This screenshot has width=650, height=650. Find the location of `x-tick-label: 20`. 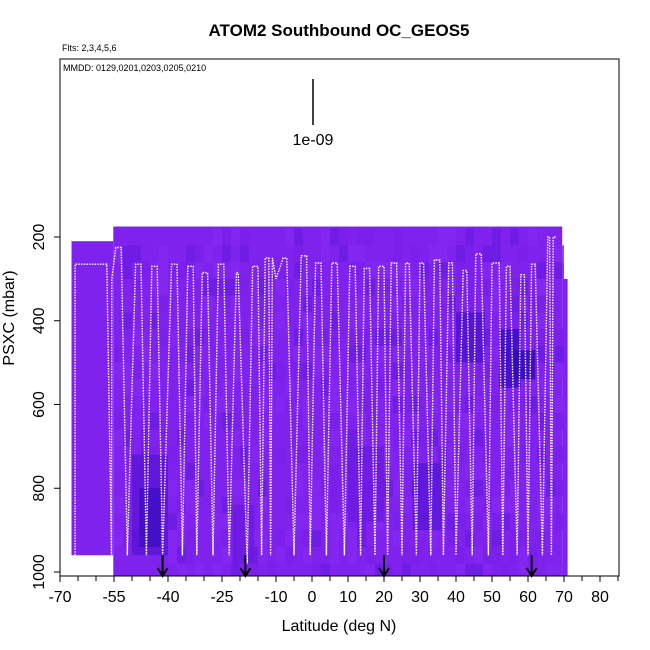

x-tick-label: 20 is located at coordinates (384, 597).